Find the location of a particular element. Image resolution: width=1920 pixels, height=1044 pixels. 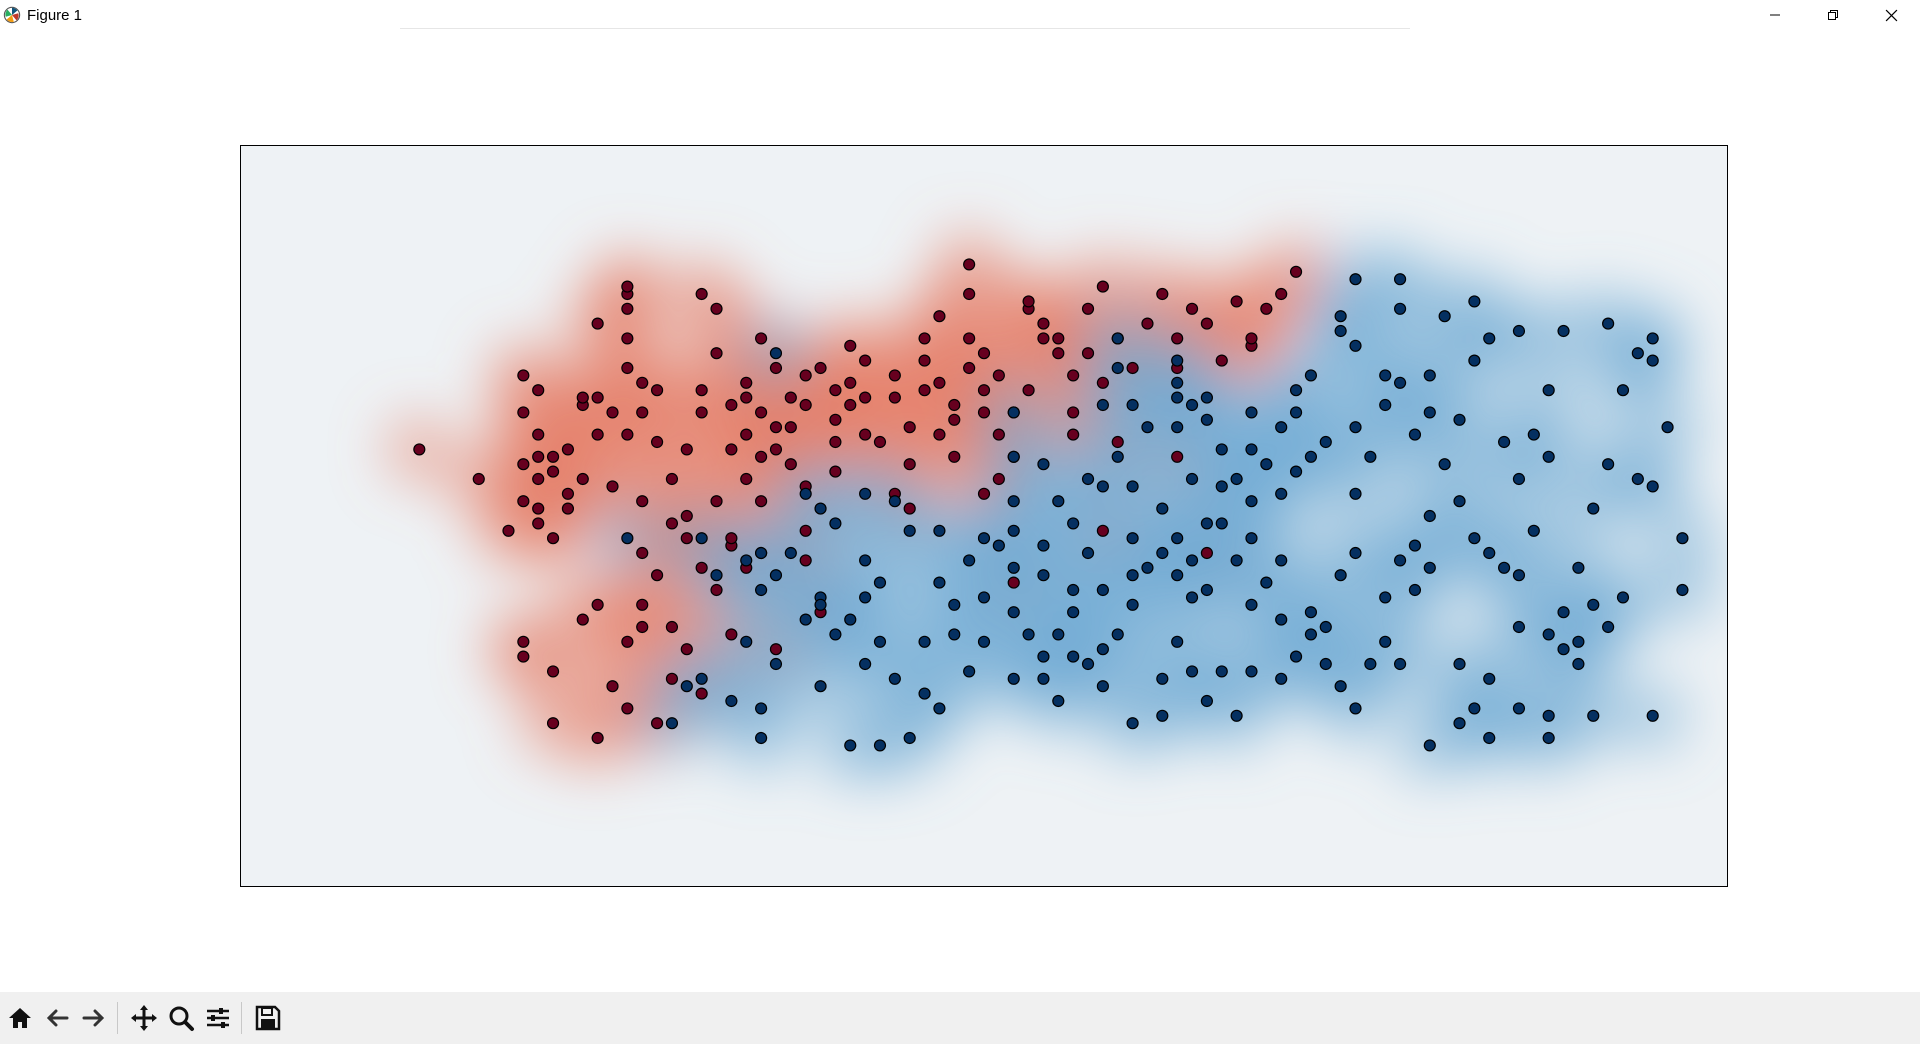

magnifier-icon is located at coordinates (181, 1018).